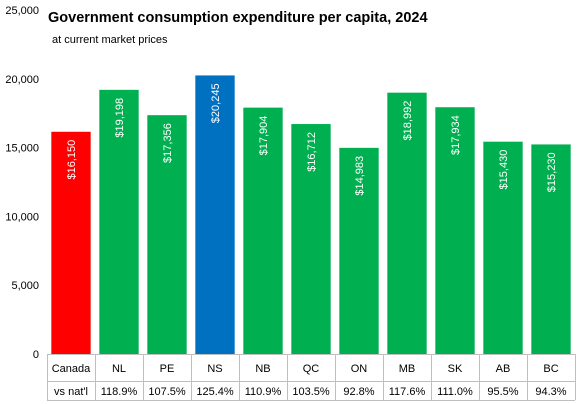 The image size is (581, 404). Describe the element at coordinates (360, 176) in the screenshot. I see `data-label: $14,983` at that location.